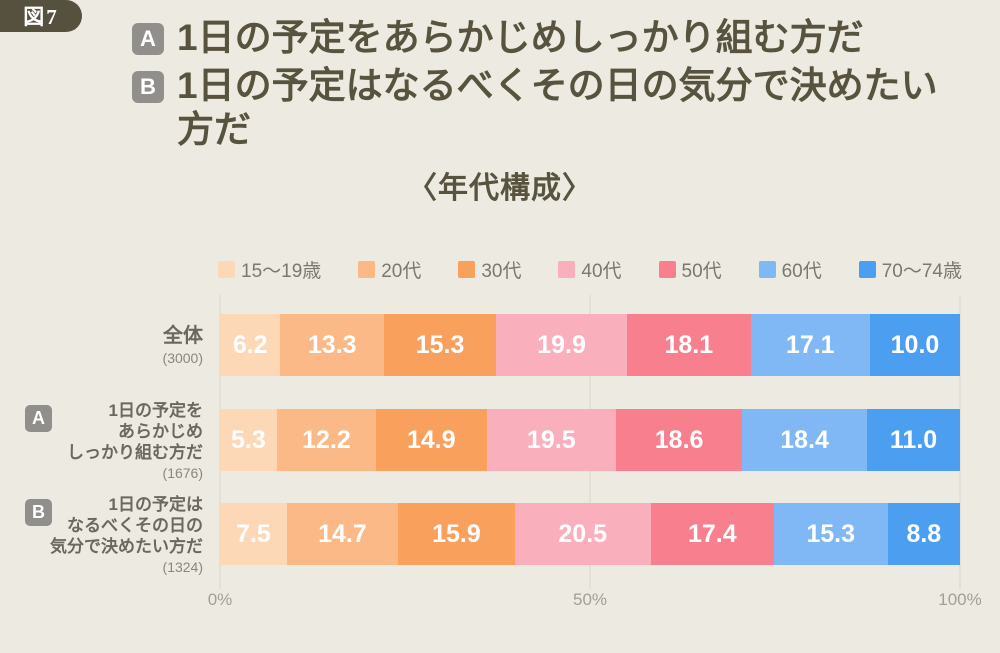 Image resolution: width=1000 pixels, height=653 pixels. I want to click on bar-segment: 18.1, so click(689, 345).